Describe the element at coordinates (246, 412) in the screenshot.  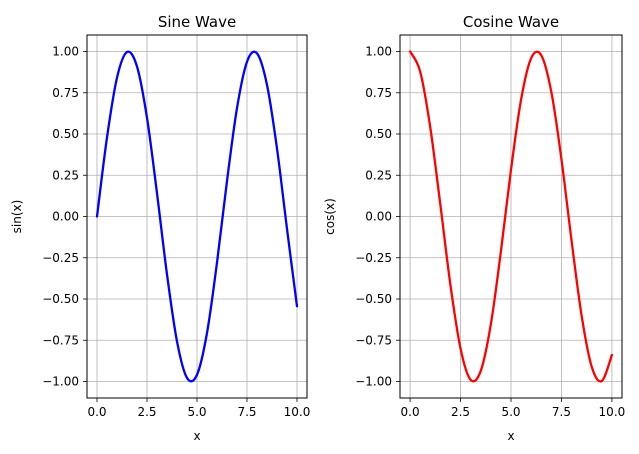
I see `sine-x-tick-label: 7.5` at that location.